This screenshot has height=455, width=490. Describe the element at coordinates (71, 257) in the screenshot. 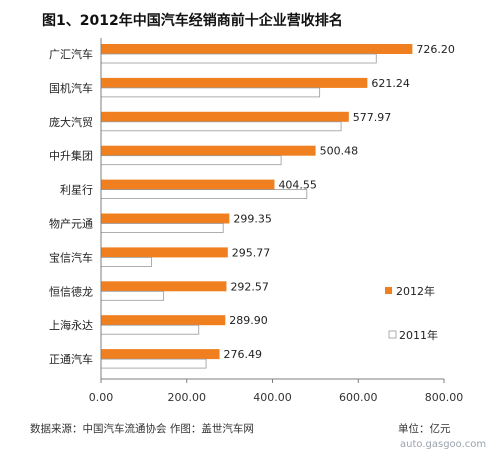

I see `category-label: 宝信汽车` at that location.